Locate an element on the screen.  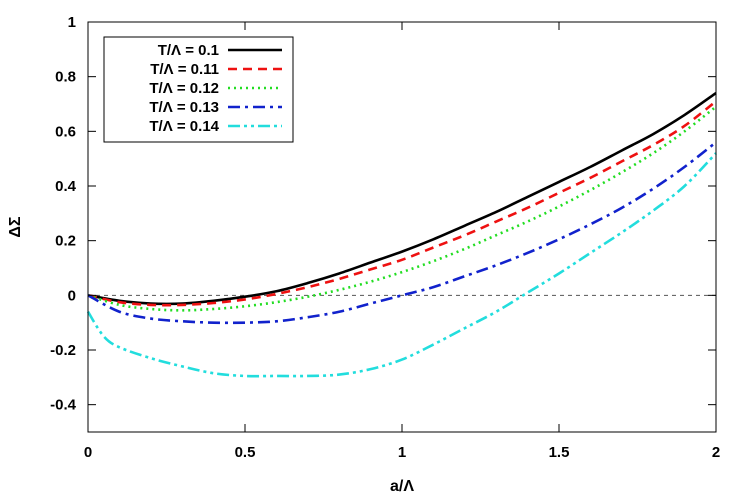
y-tick-label: -0.4 is located at coordinates (63, 405).